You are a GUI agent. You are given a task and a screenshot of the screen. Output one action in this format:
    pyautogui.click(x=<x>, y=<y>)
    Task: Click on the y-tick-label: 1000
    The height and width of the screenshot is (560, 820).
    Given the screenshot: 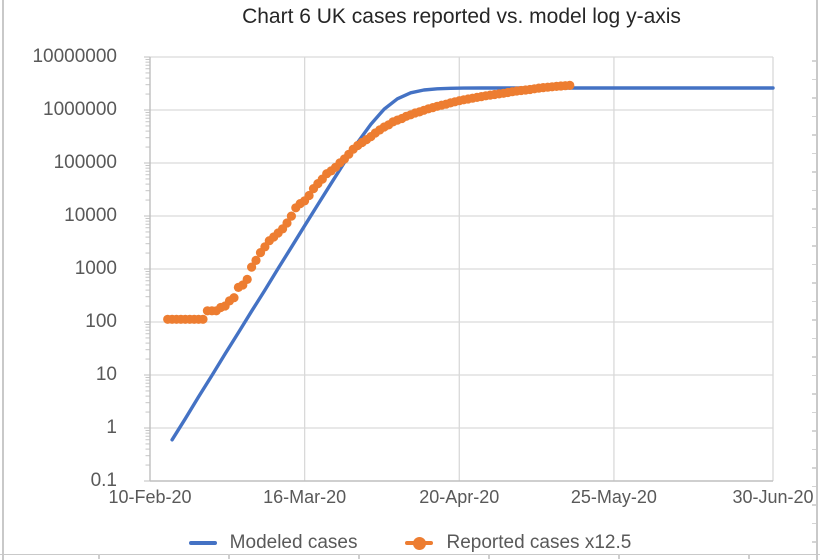 What is the action you would take?
    pyautogui.click(x=95, y=268)
    